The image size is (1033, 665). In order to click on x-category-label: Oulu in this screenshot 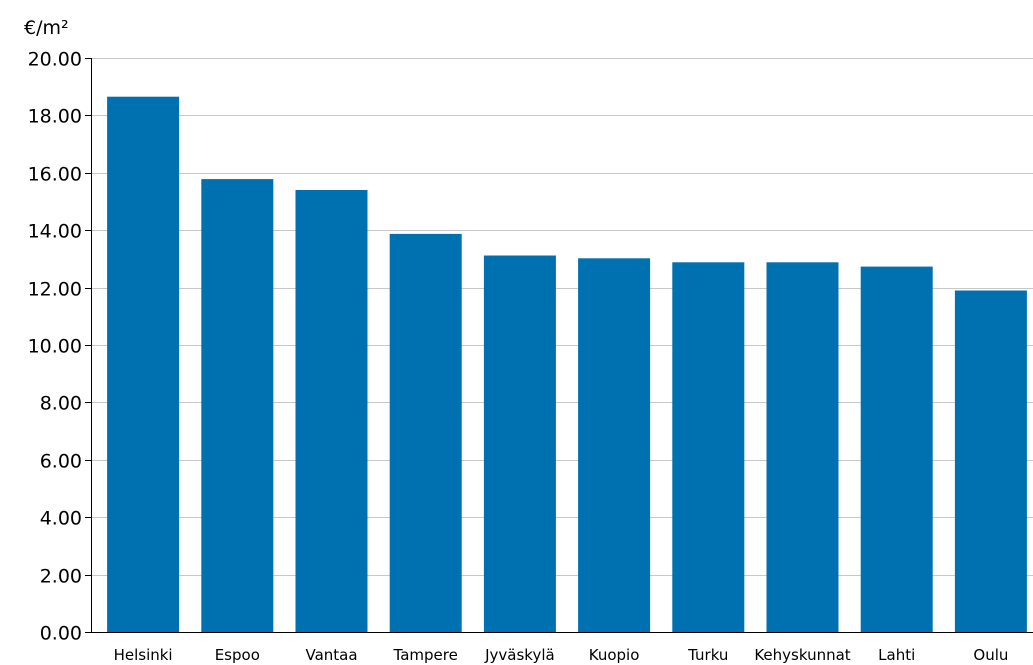, I will do `click(990, 655)`.